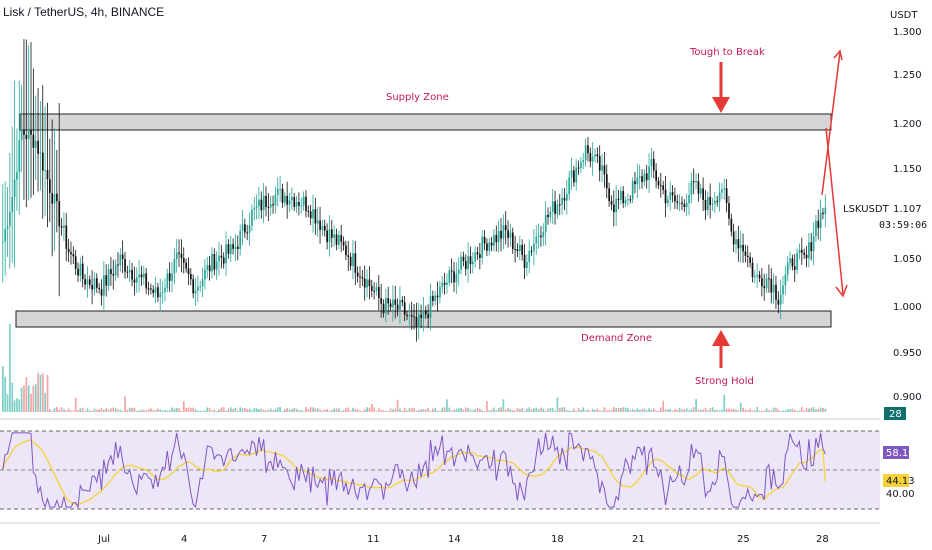 This screenshot has height=550, width=932. I want to click on supply-zone, so click(425, 122).